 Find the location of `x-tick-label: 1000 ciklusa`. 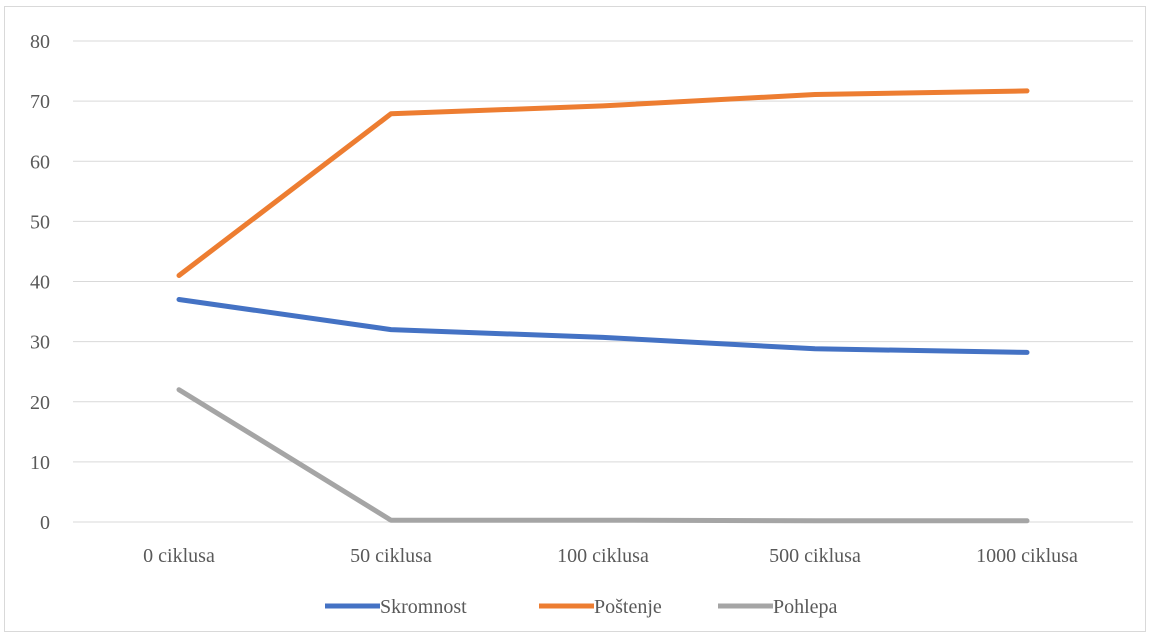

x-tick-label: 1000 ciklusa is located at coordinates (1027, 556).